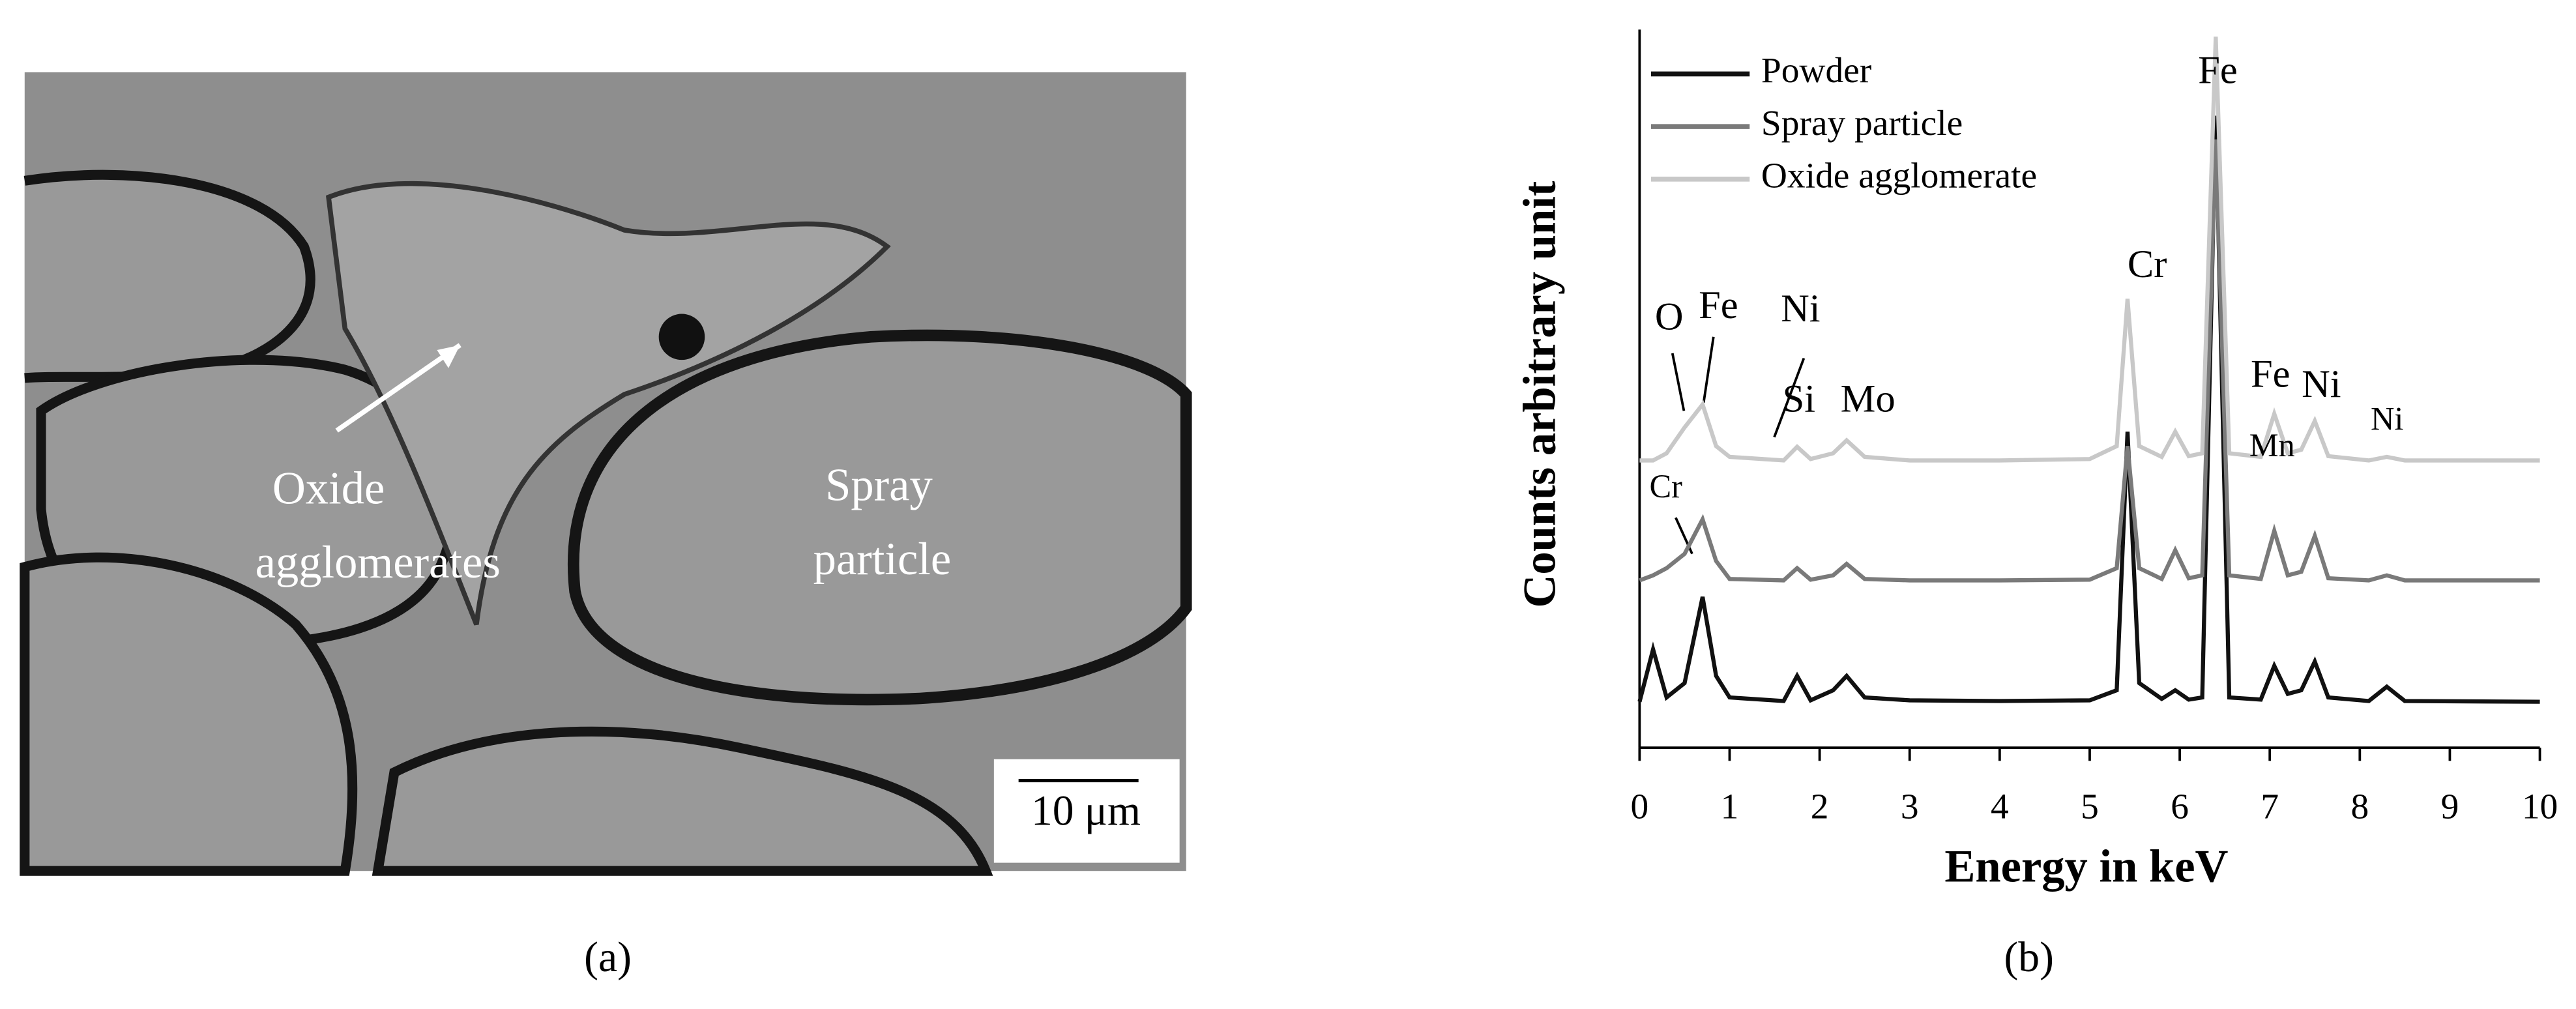 The width and height of the screenshot is (2576, 1009). What do you see at coordinates (1669, 316) in the screenshot?
I see `peak-label: O` at bounding box center [1669, 316].